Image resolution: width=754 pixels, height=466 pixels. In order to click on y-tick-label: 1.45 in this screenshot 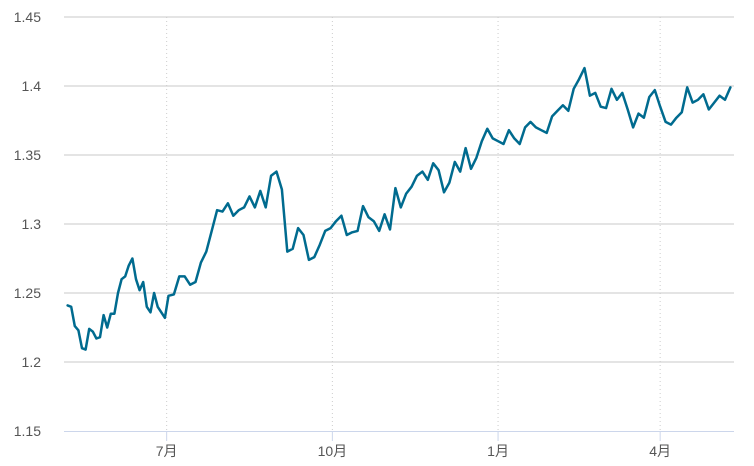, I will do `click(27, 17)`.